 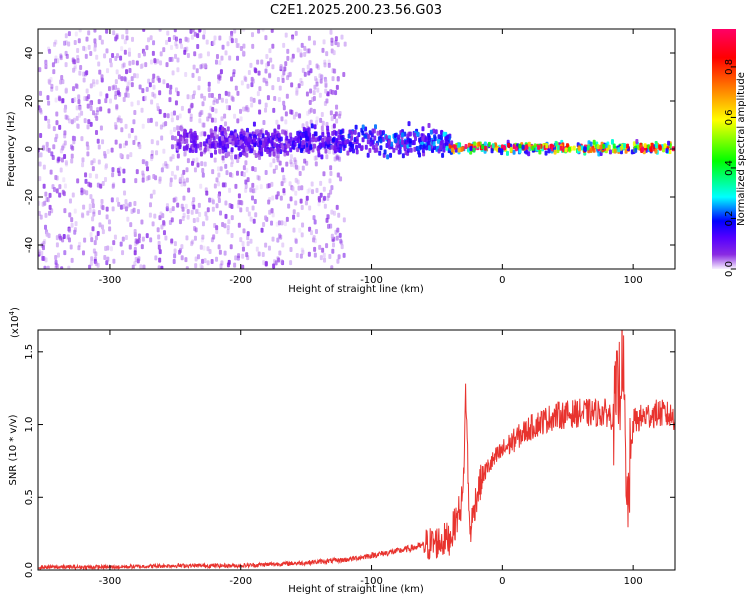 I want to click on snr-y-axis-title: SNR (10 * v/v), so click(x=13, y=449).